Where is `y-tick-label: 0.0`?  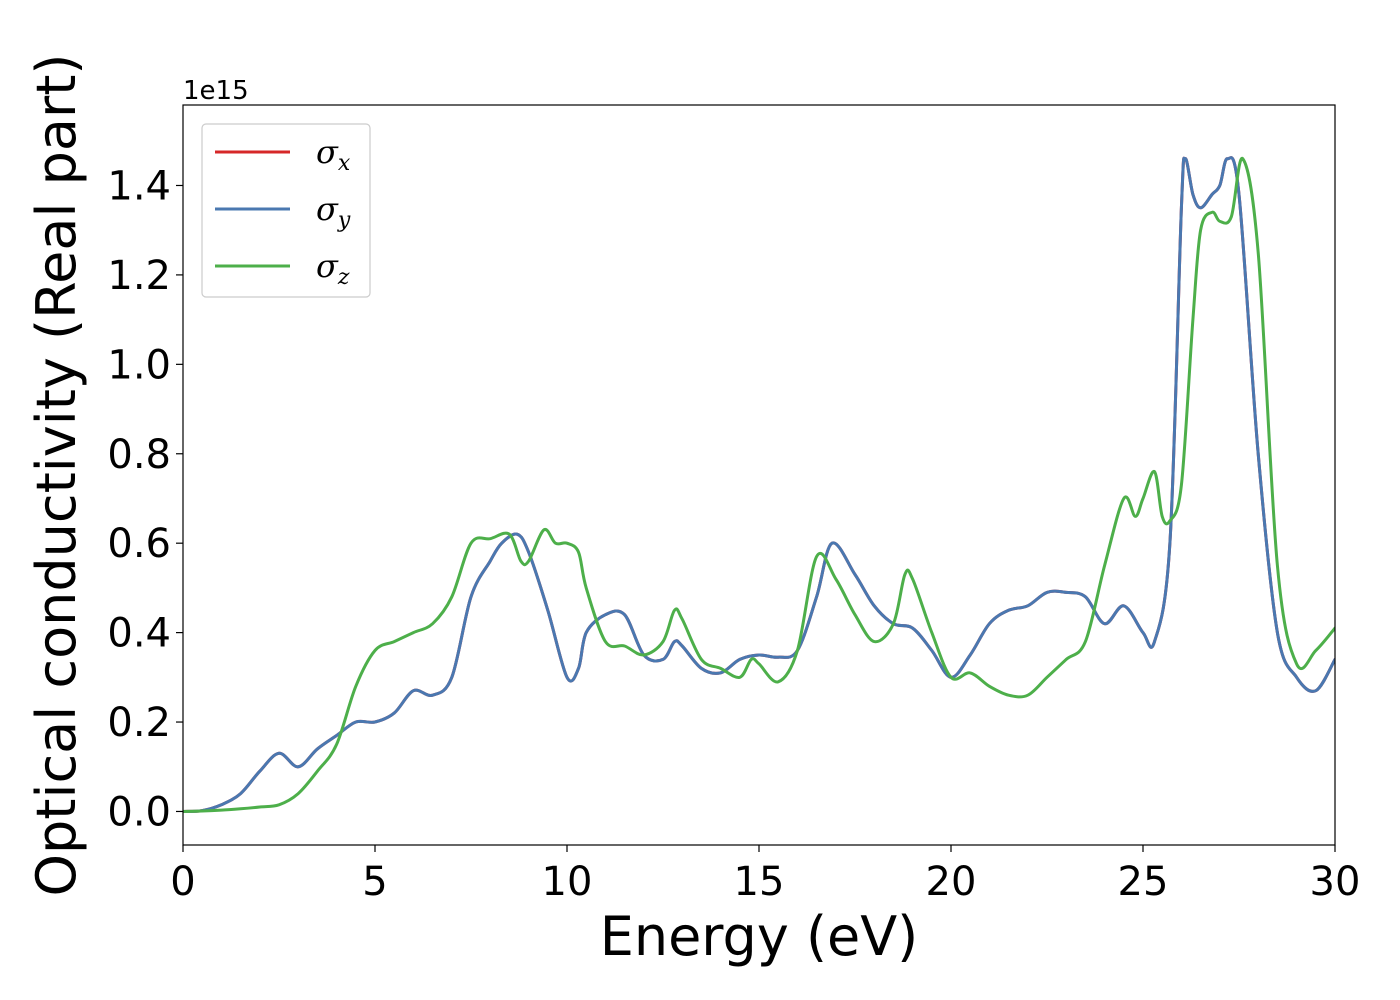
y-tick-label: 0.0 is located at coordinates (139, 812).